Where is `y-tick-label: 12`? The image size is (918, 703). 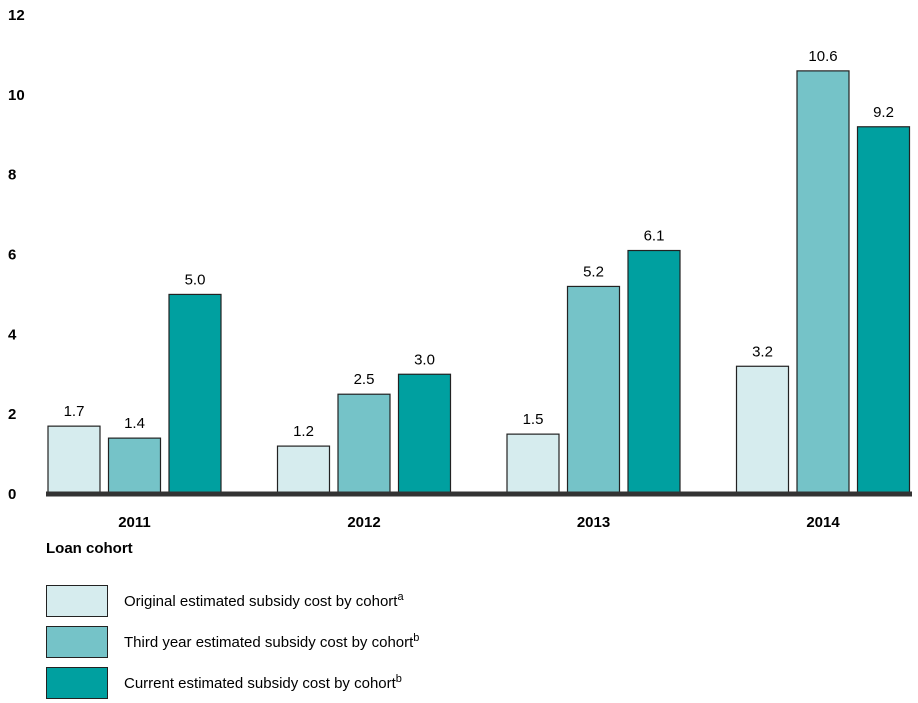 y-tick-label: 12 is located at coordinates (16, 15).